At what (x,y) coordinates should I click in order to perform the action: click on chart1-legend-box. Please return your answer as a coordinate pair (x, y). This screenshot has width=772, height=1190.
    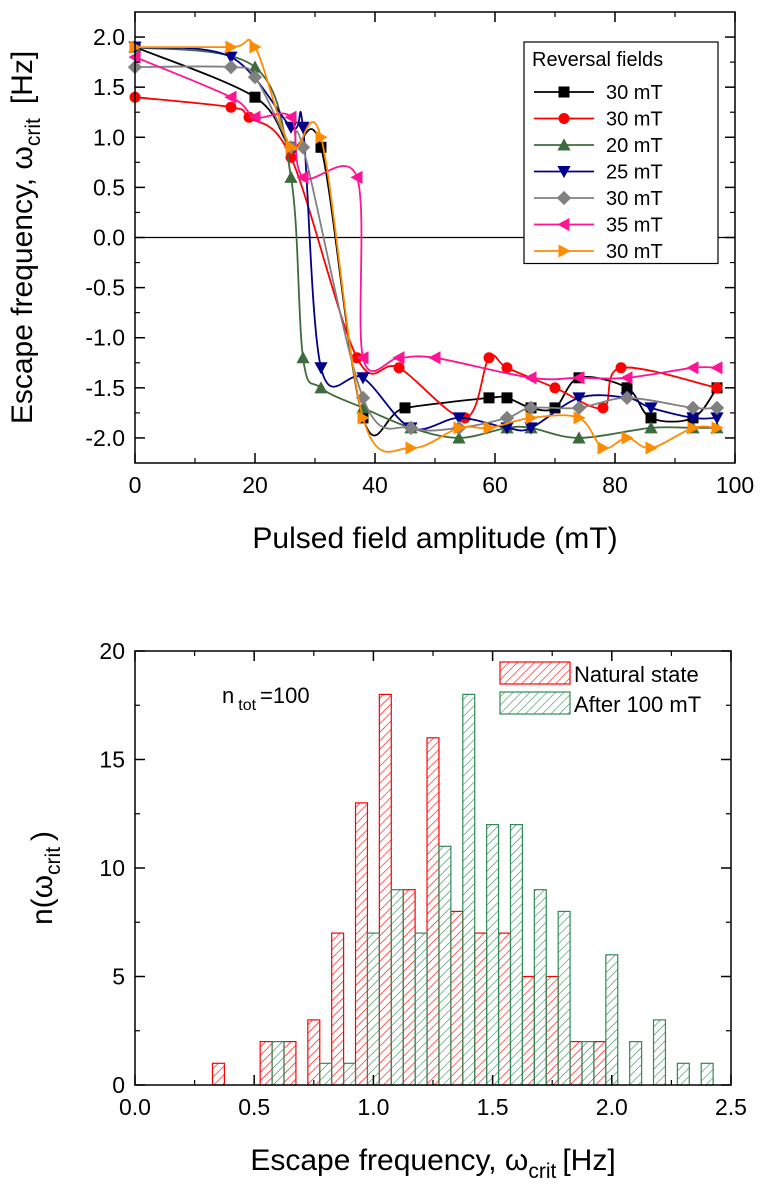
    Looking at the image, I should click on (621, 153).